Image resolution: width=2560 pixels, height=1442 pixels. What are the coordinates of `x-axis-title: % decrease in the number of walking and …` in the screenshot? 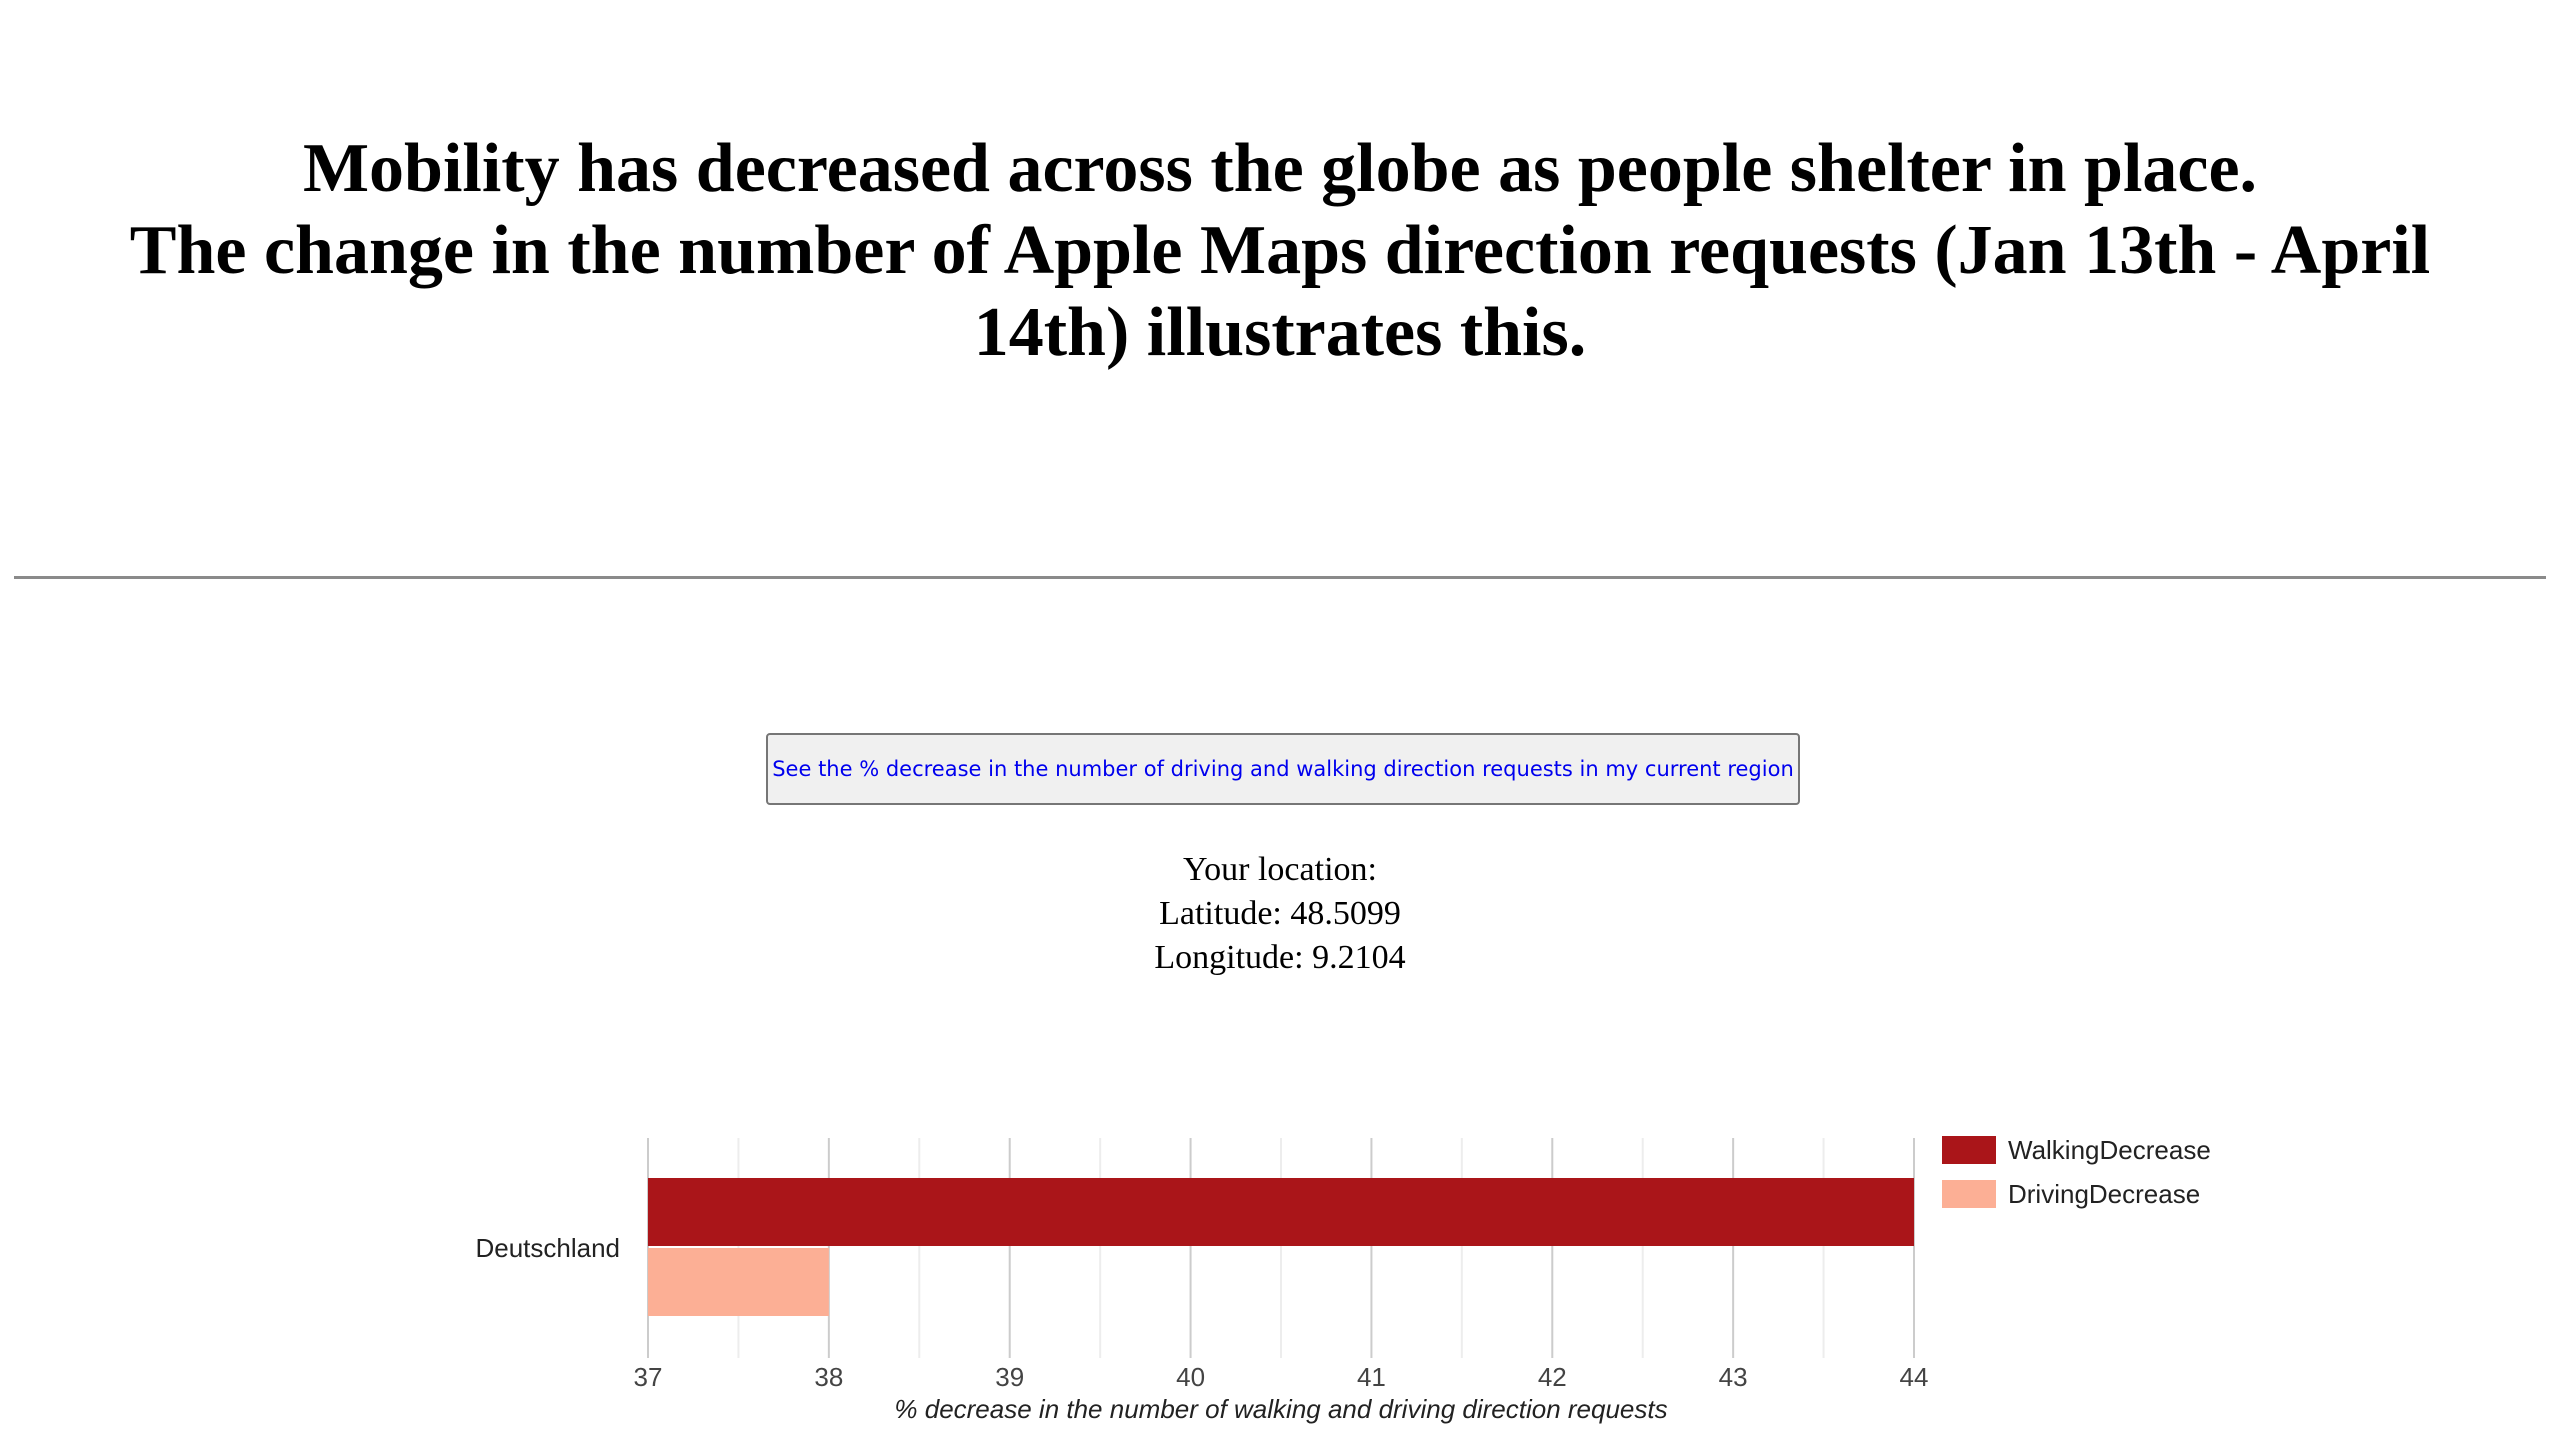 It's located at (1280, 1409).